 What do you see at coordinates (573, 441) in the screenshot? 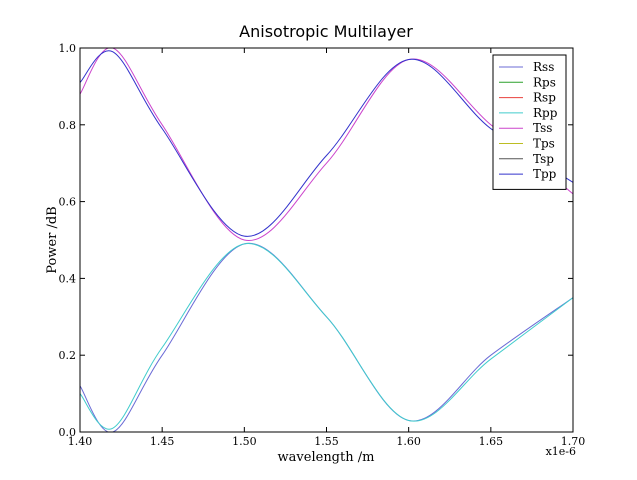
I see `x-tick-label: 1.70` at bounding box center [573, 441].